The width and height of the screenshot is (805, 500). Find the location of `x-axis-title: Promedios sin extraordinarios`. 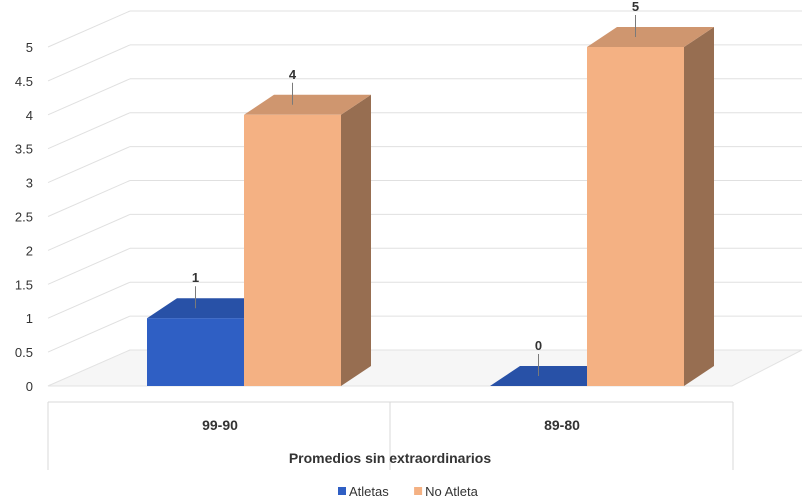

x-axis-title: Promedios sin extraordinarios is located at coordinates (390, 458).